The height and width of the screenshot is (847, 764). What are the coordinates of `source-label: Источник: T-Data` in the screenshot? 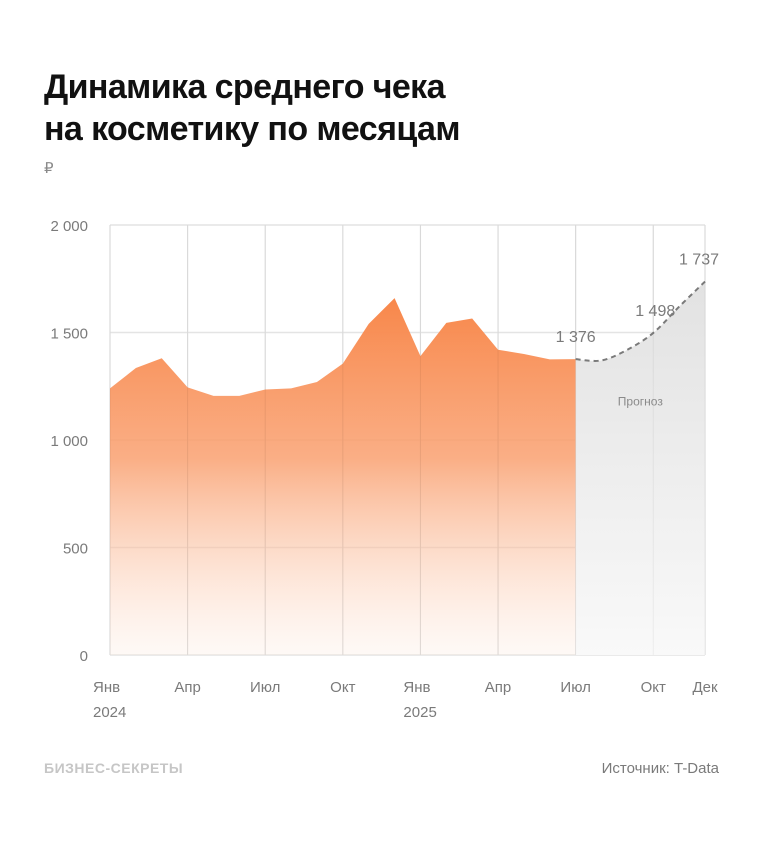 It's located at (660, 768).